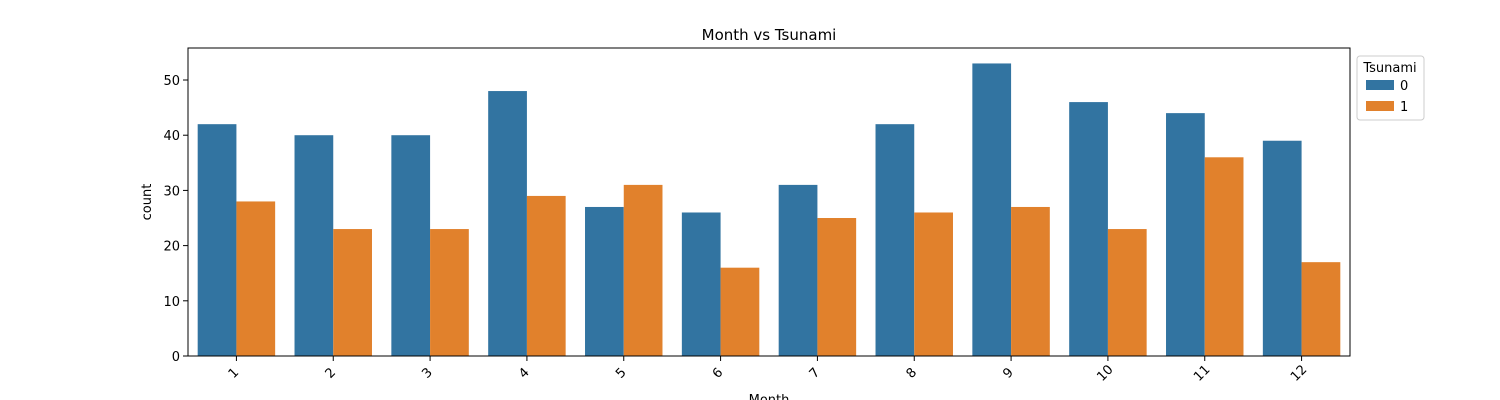  Describe the element at coordinates (171, 136) in the screenshot. I see `y-tick-label: 40` at that location.